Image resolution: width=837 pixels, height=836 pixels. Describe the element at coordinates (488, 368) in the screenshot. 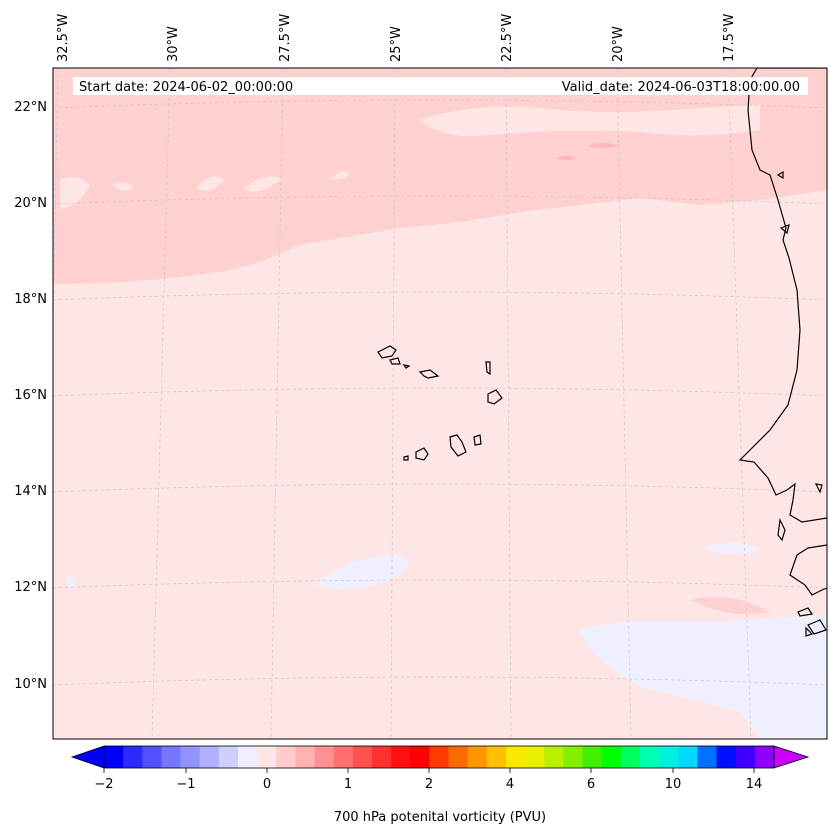

I see `island-sal` at that location.